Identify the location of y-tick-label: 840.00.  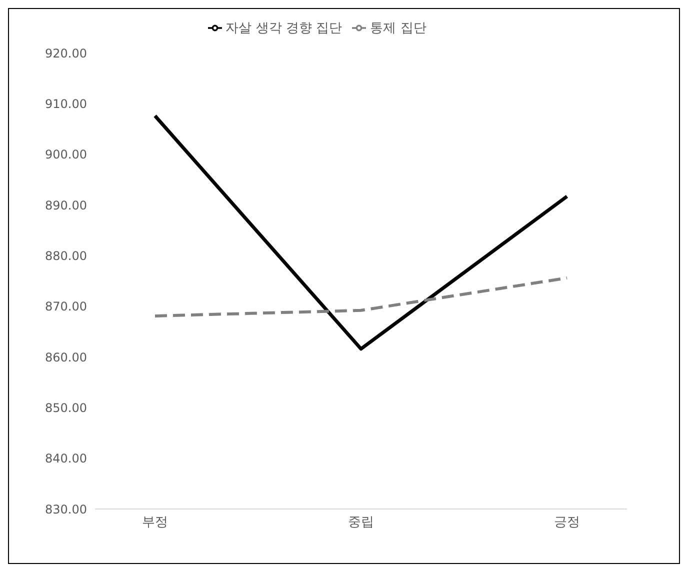
(66, 459).